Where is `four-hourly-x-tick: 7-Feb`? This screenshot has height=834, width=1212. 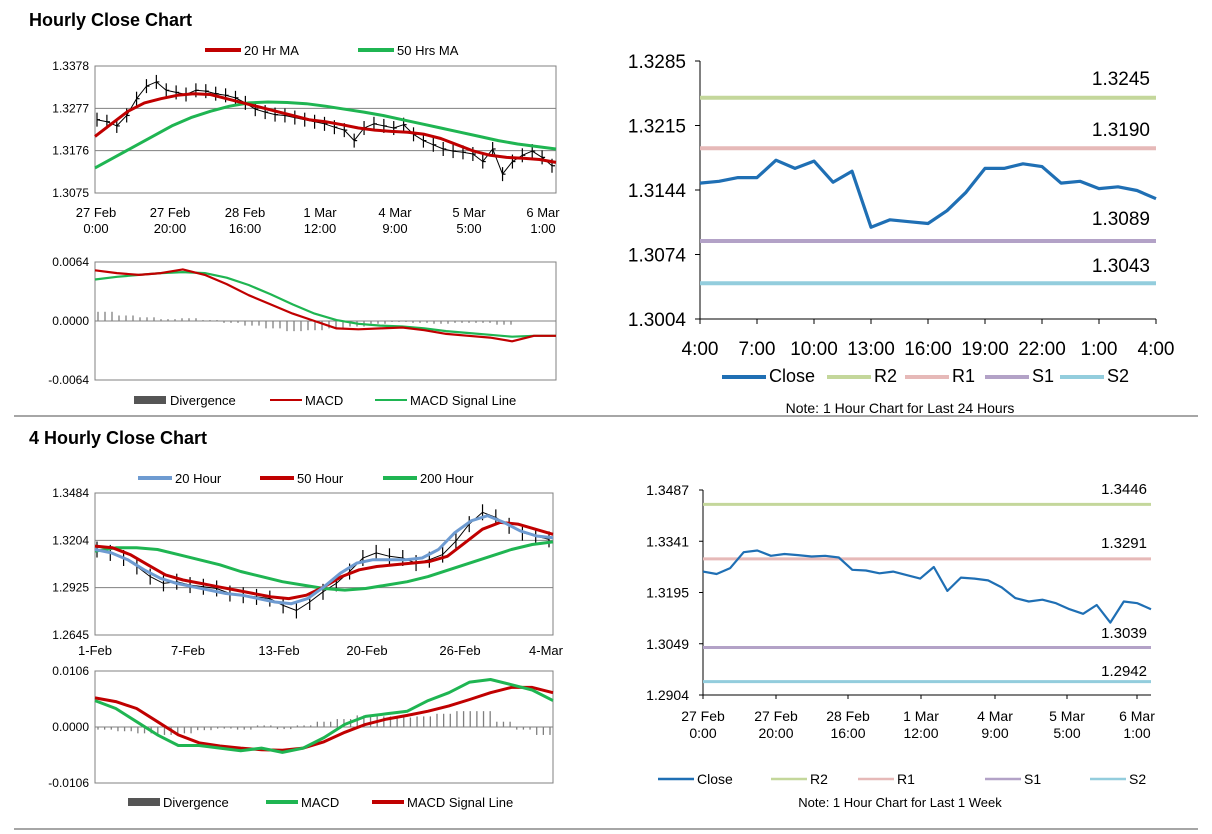 four-hourly-x-tick: 7-Feb is located at coordinates (188, 650).